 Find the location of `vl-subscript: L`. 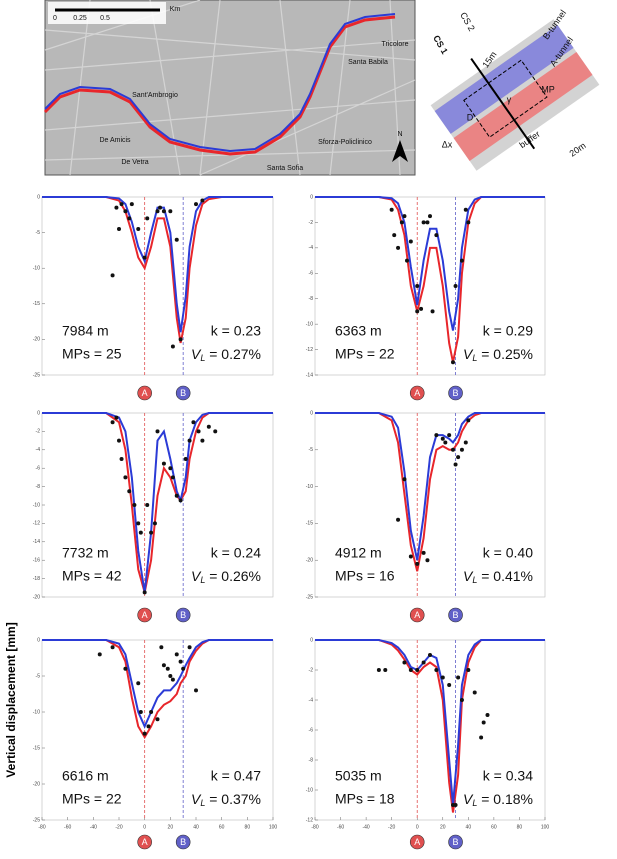

vl-subscript: L is located at coordinates (202, 580).